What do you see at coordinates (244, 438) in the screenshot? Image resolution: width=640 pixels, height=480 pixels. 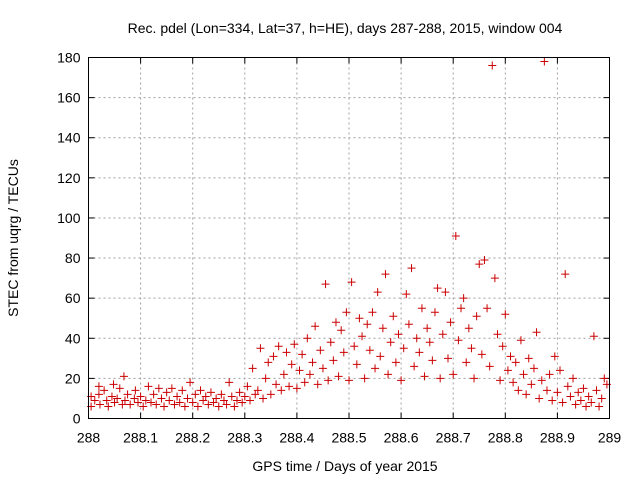 I see `x-tick-label: 288.3` at bounding box center [244, 438].